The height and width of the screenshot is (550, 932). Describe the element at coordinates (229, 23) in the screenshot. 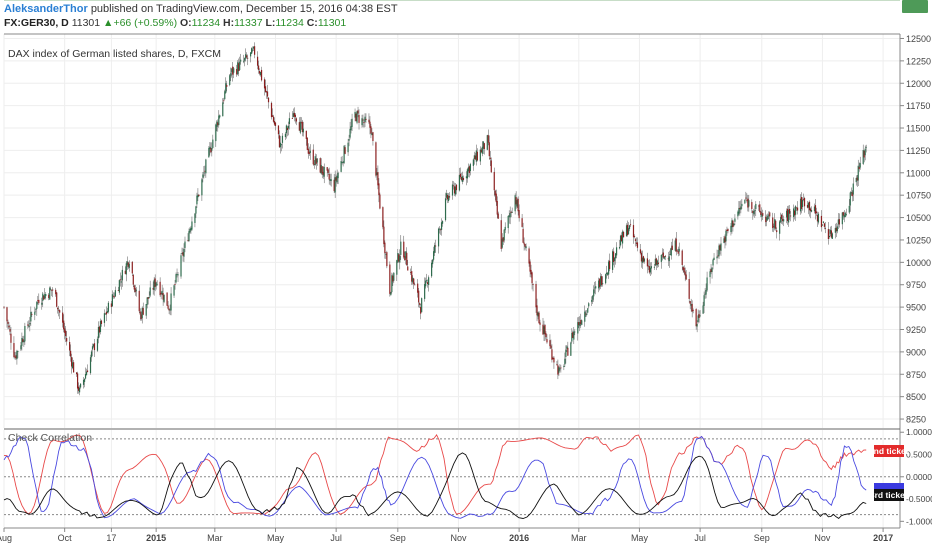

I see `high-label: H:` at that location.